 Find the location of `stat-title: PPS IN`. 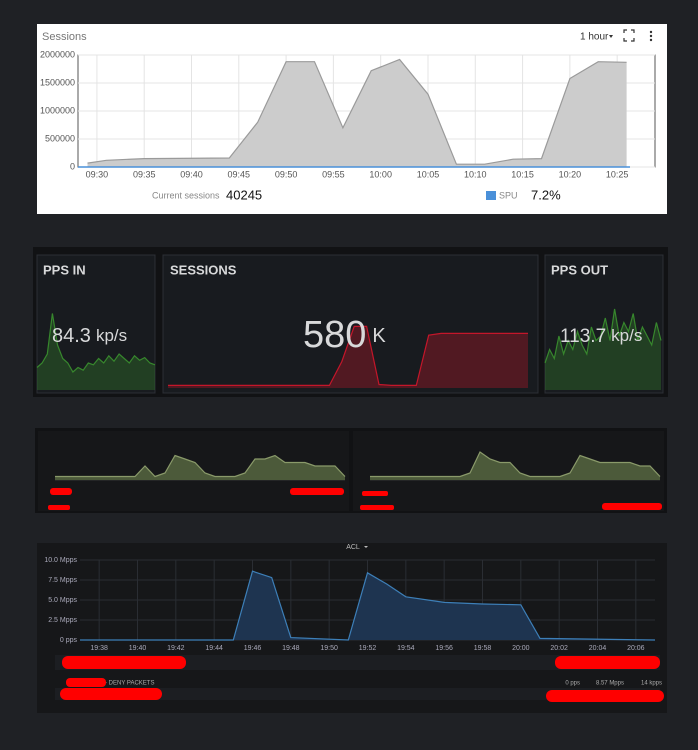

stat-title: PPS IN is located at coordinates (64, 269).